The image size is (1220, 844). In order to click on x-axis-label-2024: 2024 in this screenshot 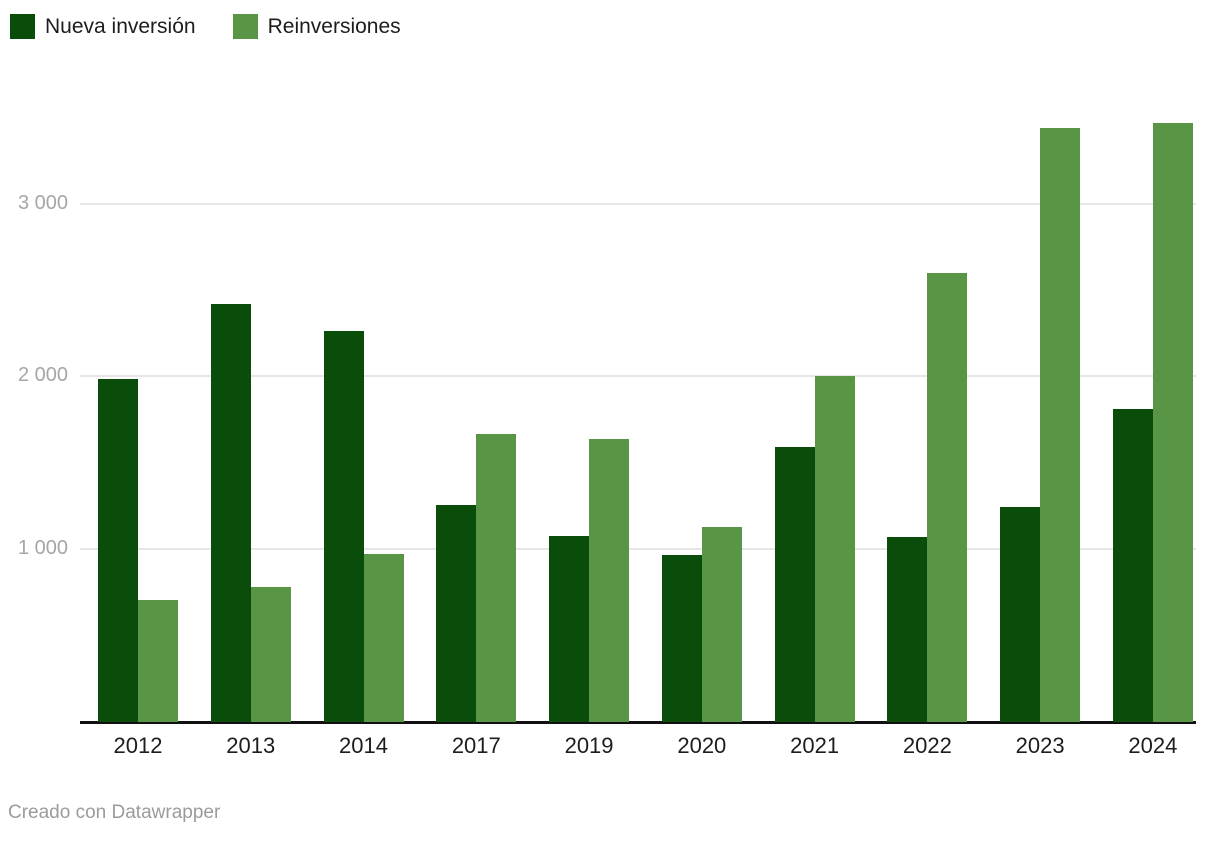, I will do `click(1153, 745)`.